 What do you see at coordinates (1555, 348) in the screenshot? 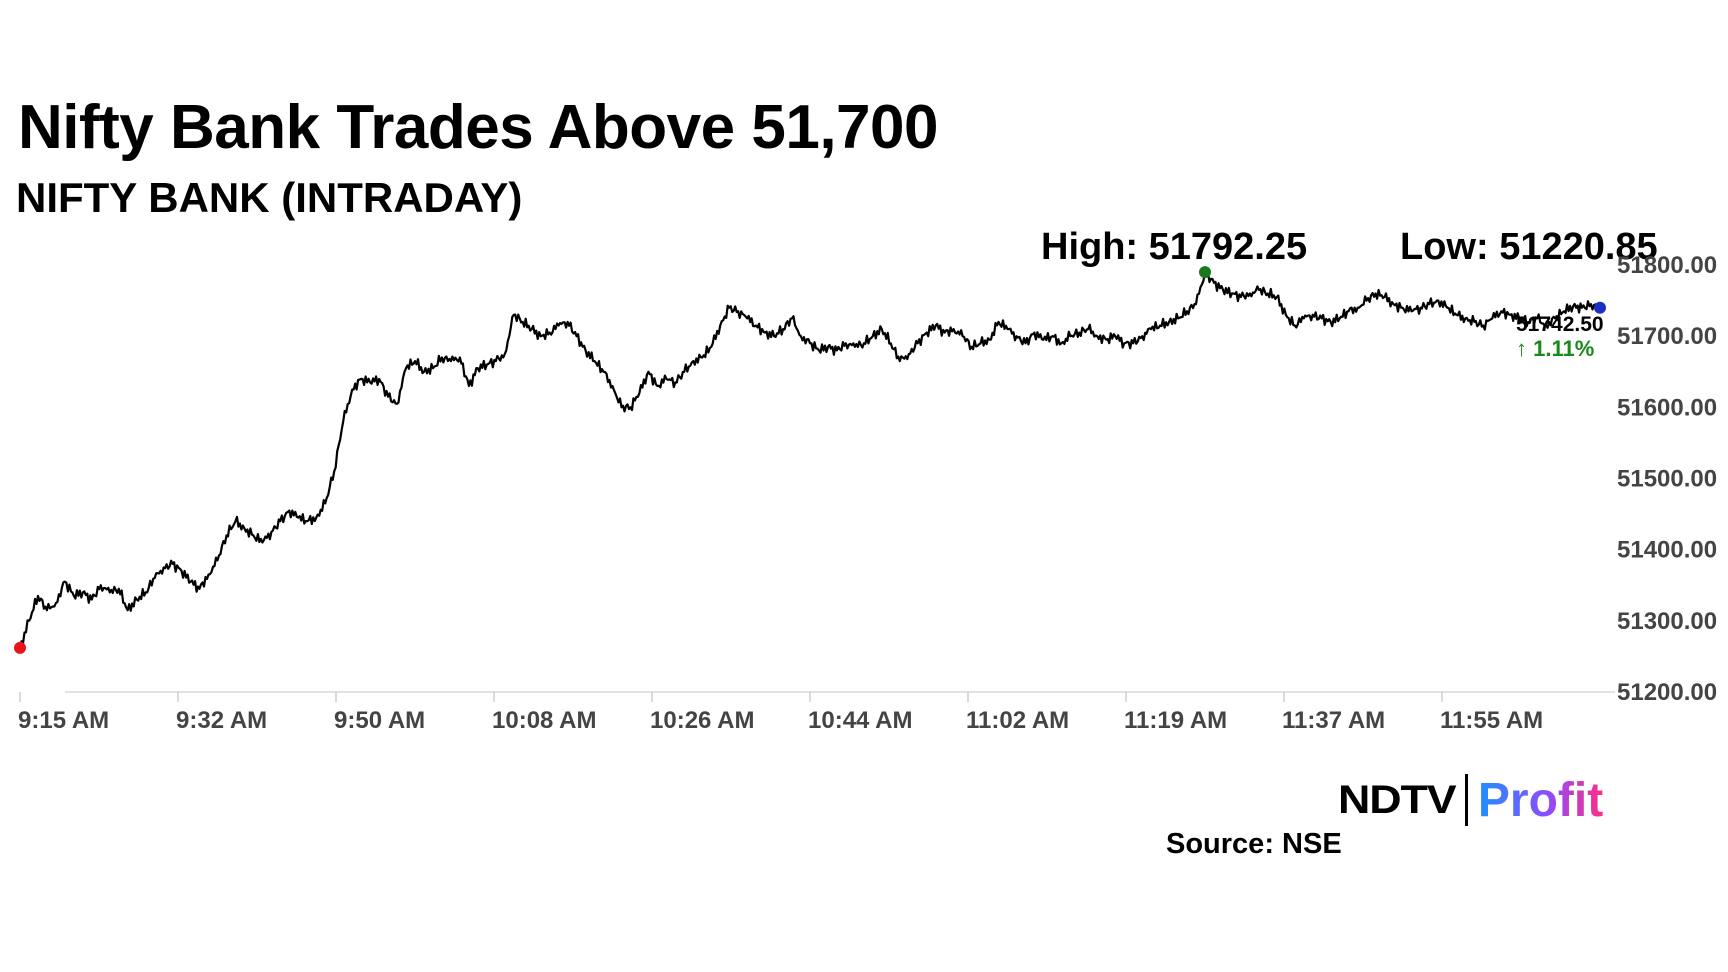
I see `change-percent-label: ↑ 1.11%` at bounding box center [1555, 348].